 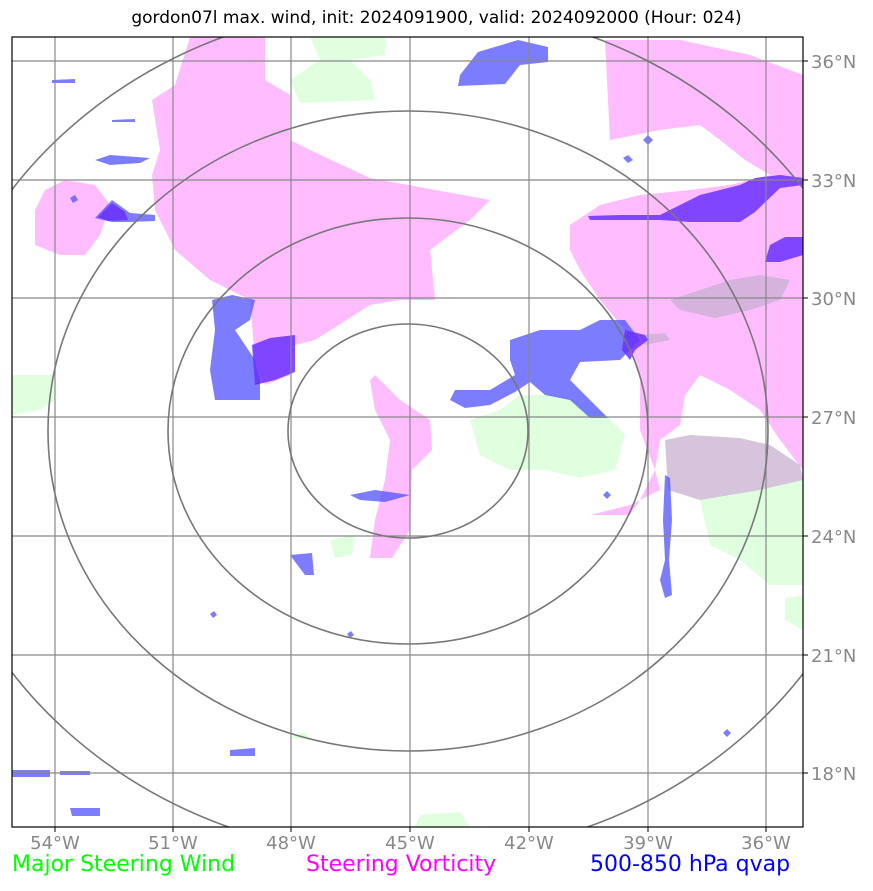 I want to click on legend-steering-wind: Major Steering Wind, so click(x=124, y=864).